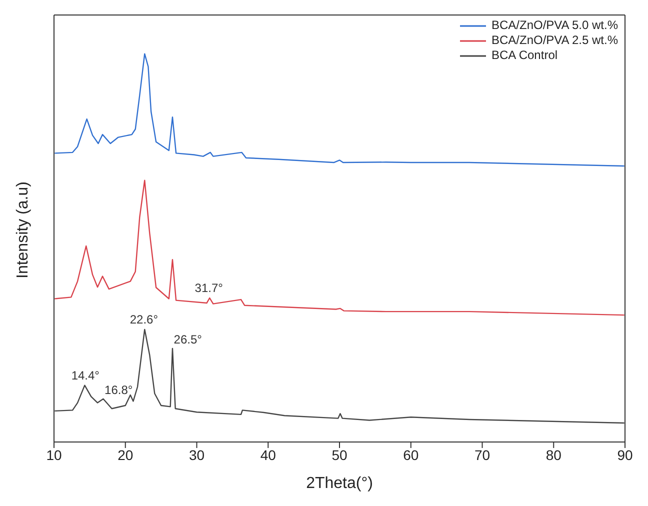  Describe the element at coordinates (54, 454) in the screenshot. I see `x-tick-label: 10` at that location.